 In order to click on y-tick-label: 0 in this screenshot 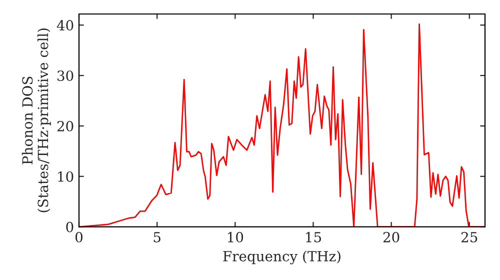, I will do `click(70, 227)`.